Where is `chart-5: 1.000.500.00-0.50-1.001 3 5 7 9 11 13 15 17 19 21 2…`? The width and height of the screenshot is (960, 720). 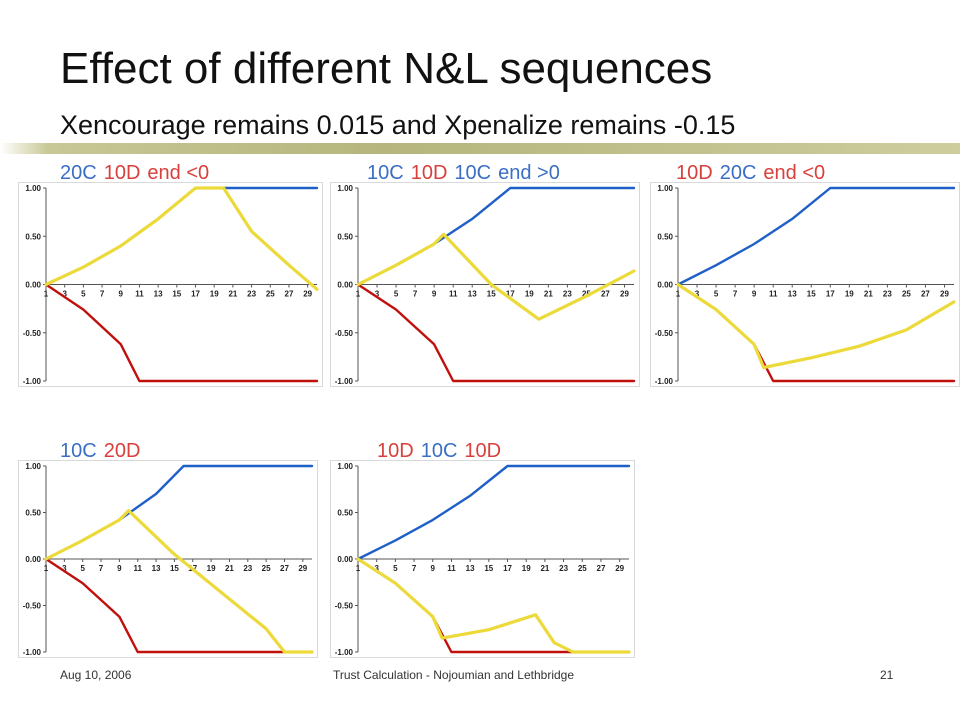
chart-5: 1.000.500.00-0.50-1.001 3 5 7 9 11 13 15 17 19 21 2… is located at coordinates (482, 559).